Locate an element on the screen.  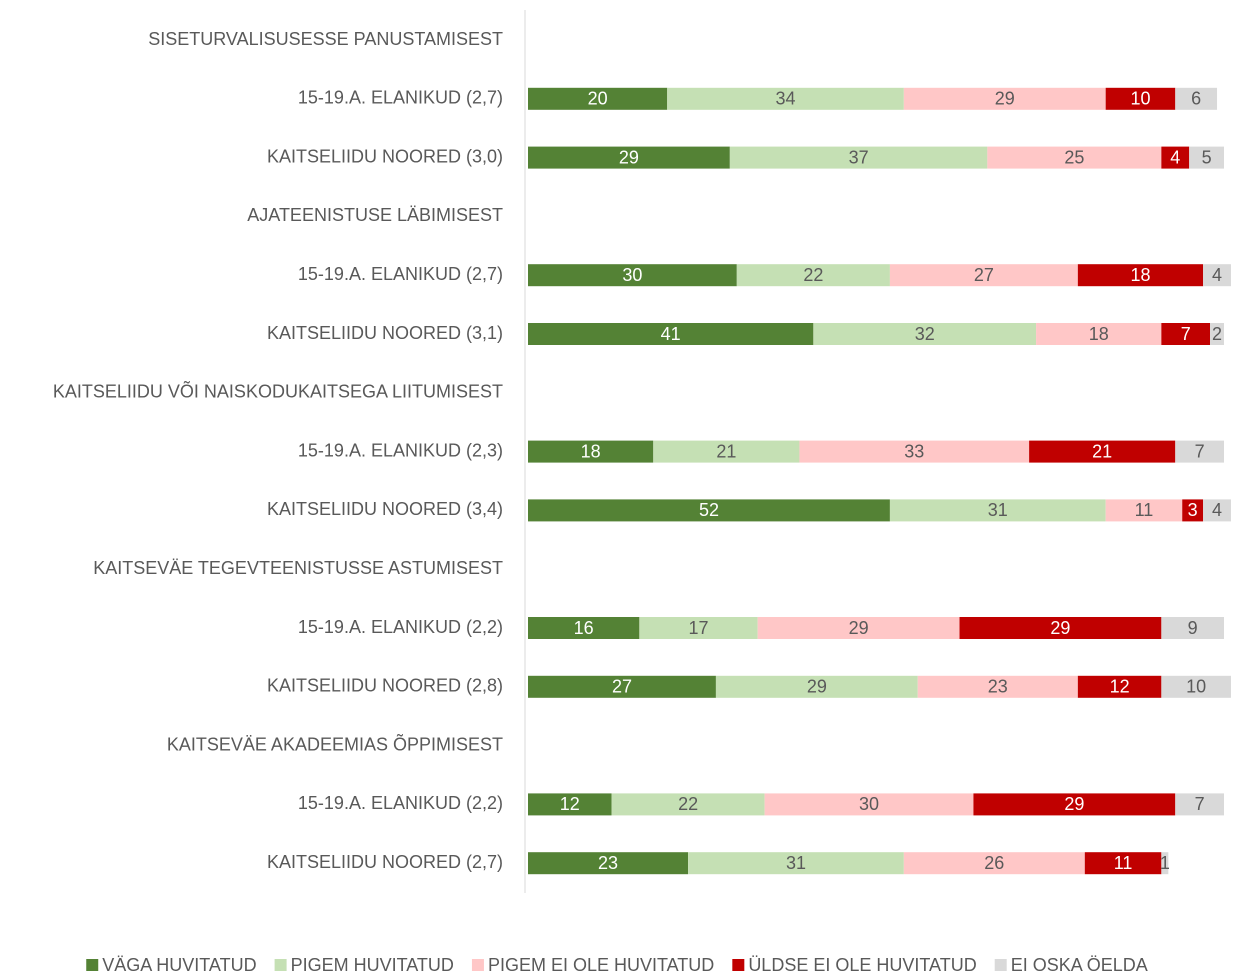
category-label: KAITSELIIDU NOORED (3,1) is located at coordinates (385, 333).